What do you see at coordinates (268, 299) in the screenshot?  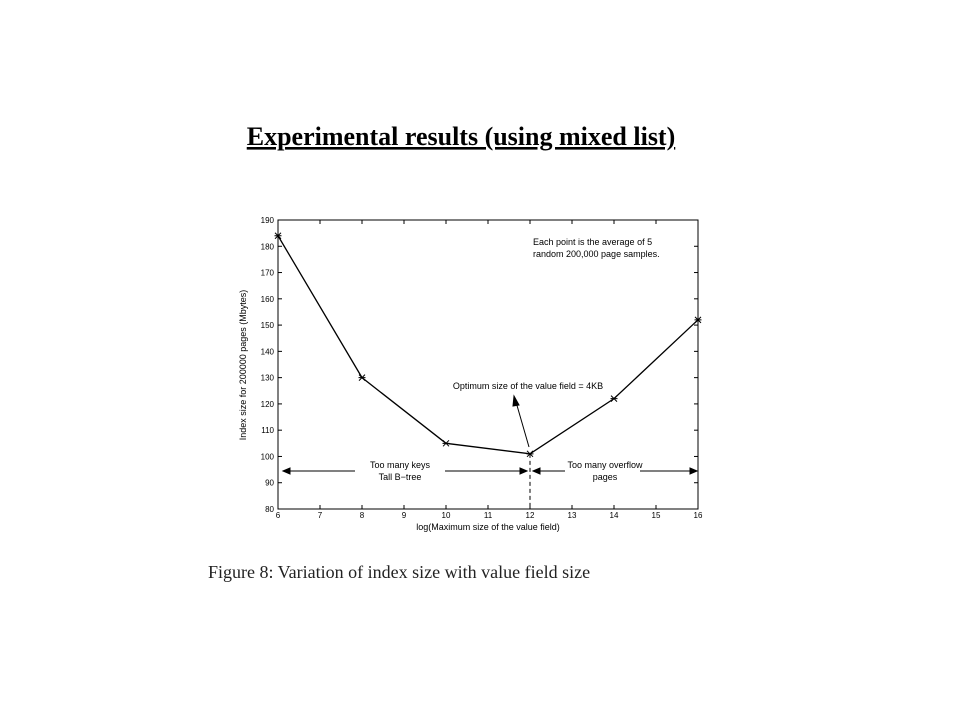 I see `y-tick-label: 160` at bounding box center [268, 299].